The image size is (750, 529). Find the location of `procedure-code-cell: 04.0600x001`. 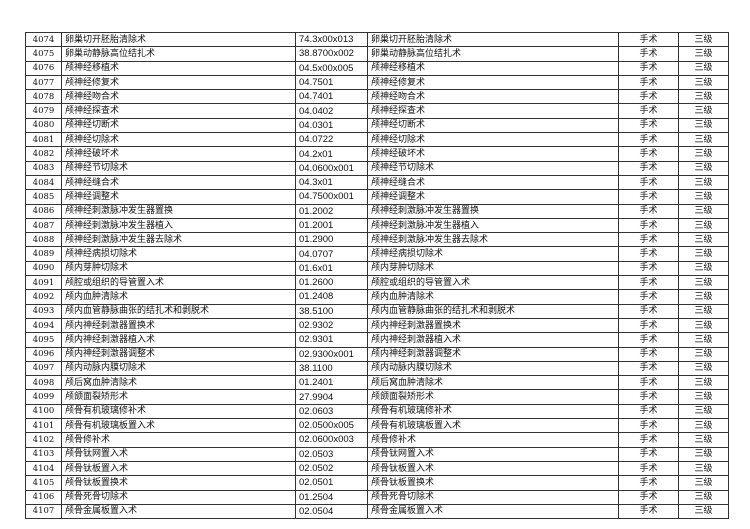

procedure-code-cell: 04.0600x001 is located at coordinates (331, 168).